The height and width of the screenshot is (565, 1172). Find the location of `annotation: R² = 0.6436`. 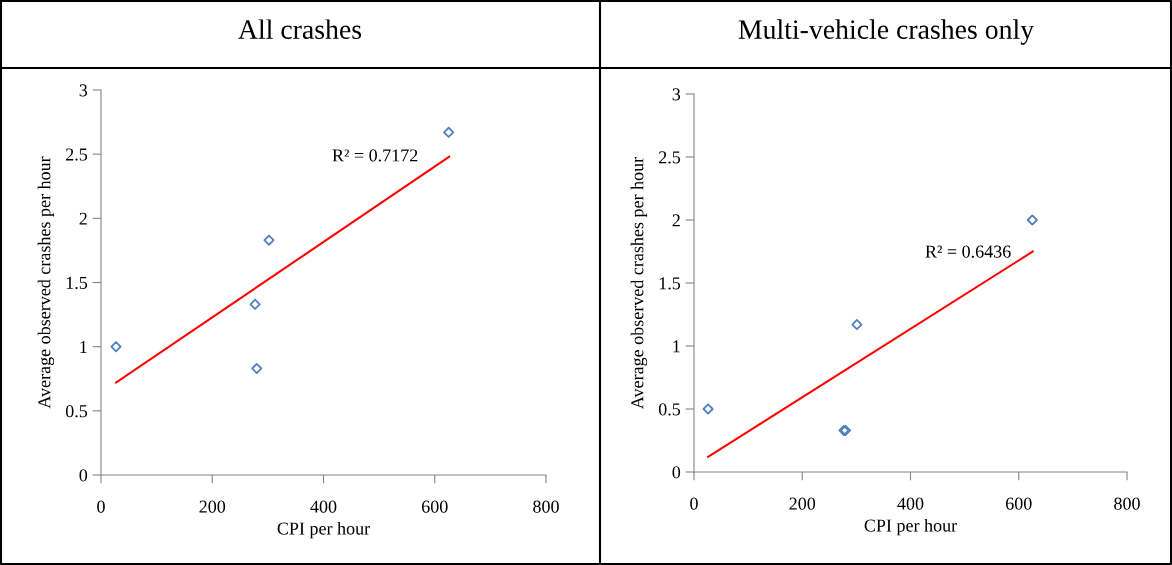

annotation: R² = 0.6436 is located at coordinates (968, 251).